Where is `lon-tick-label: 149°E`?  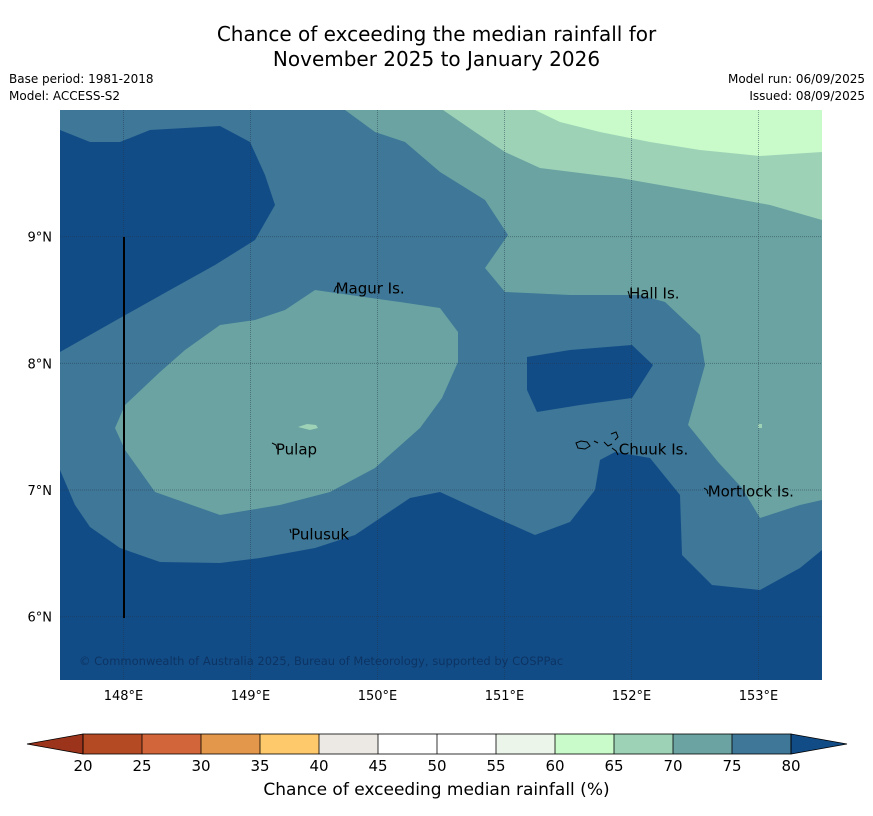
lon-tick-label: 149°E is located at coordinates (251, 696).